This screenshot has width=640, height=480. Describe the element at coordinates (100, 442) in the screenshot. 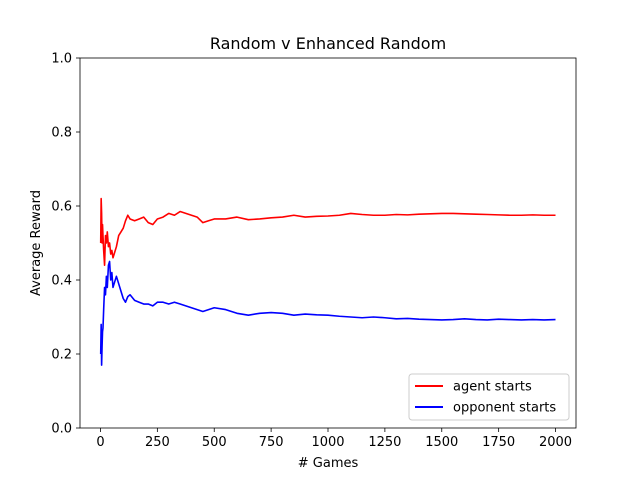

I see `x-tick-label: 0` at that location.